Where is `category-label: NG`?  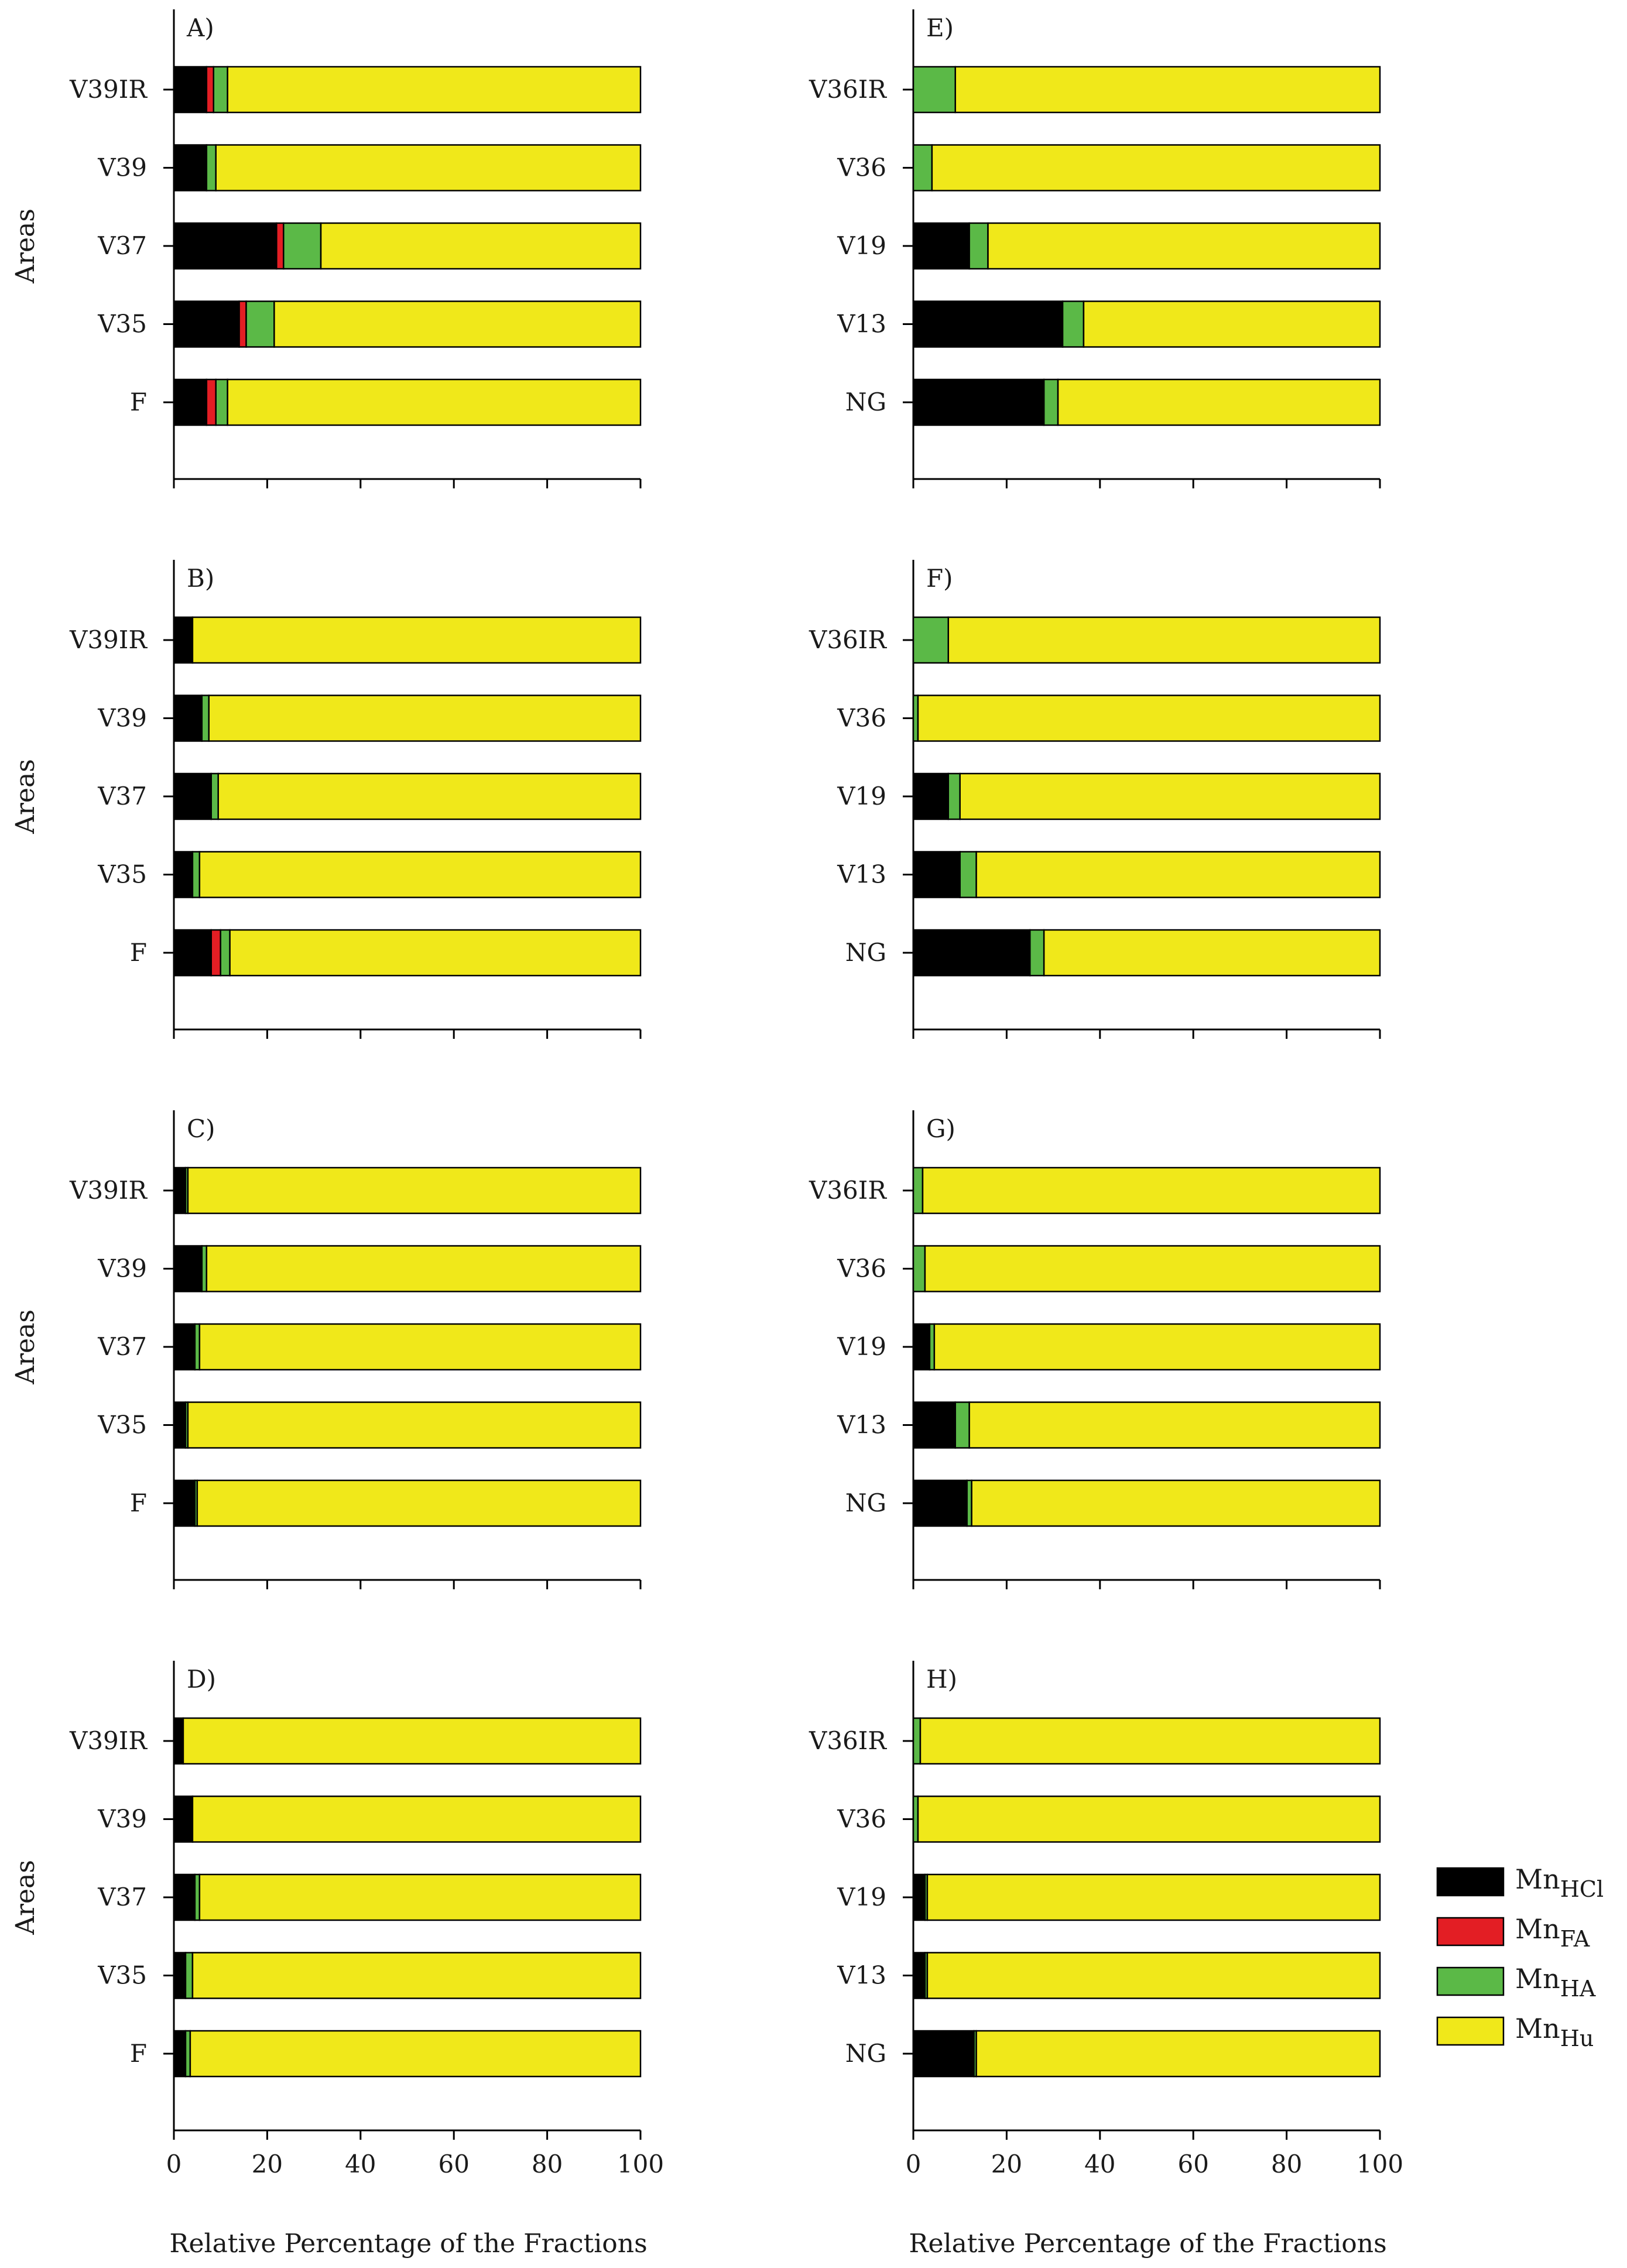 category-label: NG is located at coordinates (866, 1503).